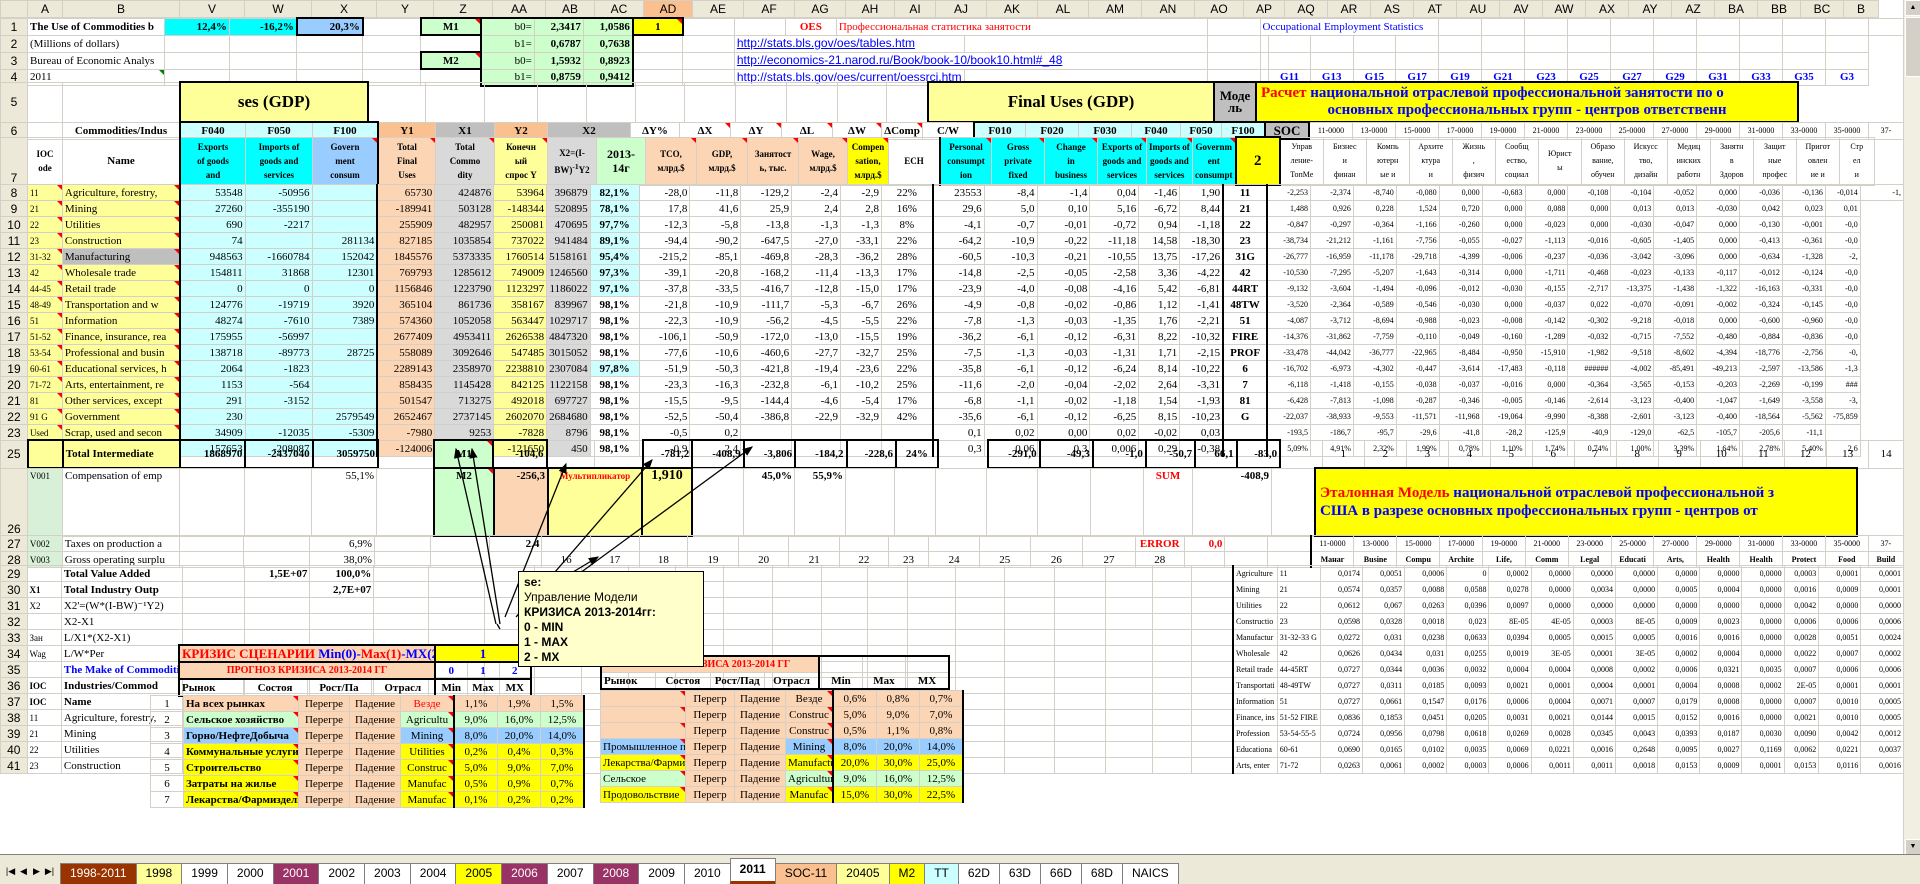 Image resolution: width=1920 pixels, height=884 pixels. What do you see at coordinates (1721, 653) in the screenshot?
I see `ref-row-val-5-9: 0,0004` at bounding box center [1721, 653].